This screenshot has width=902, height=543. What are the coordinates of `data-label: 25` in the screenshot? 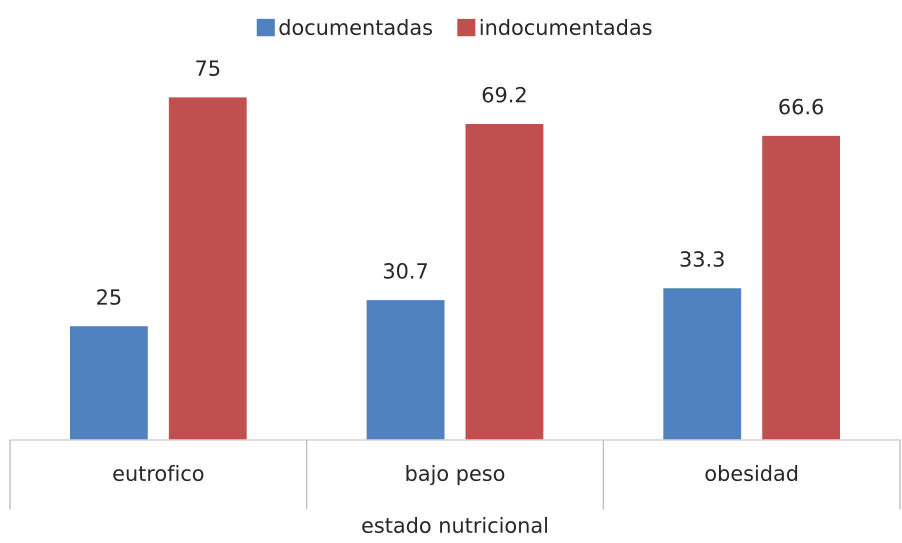 It's located at (108, 297).